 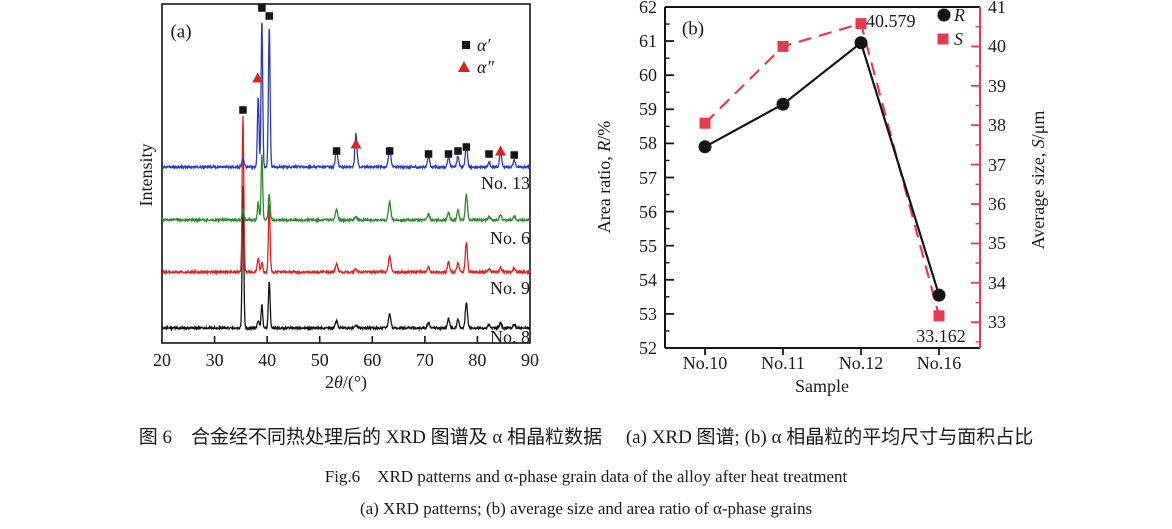 I want to click on grain-x-tick-label: No.11, so click(x=783, y=363).